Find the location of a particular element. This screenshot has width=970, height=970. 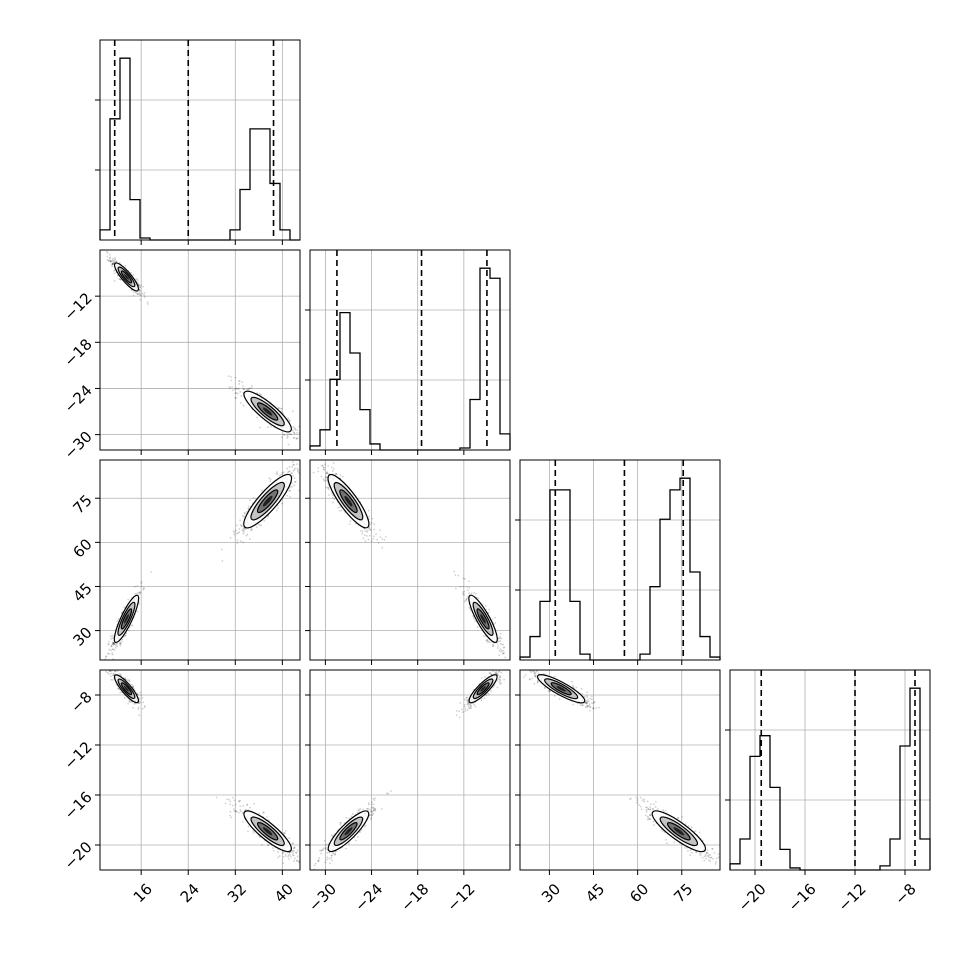

y-tick-label: 60 is located at coordinates (82, 548).